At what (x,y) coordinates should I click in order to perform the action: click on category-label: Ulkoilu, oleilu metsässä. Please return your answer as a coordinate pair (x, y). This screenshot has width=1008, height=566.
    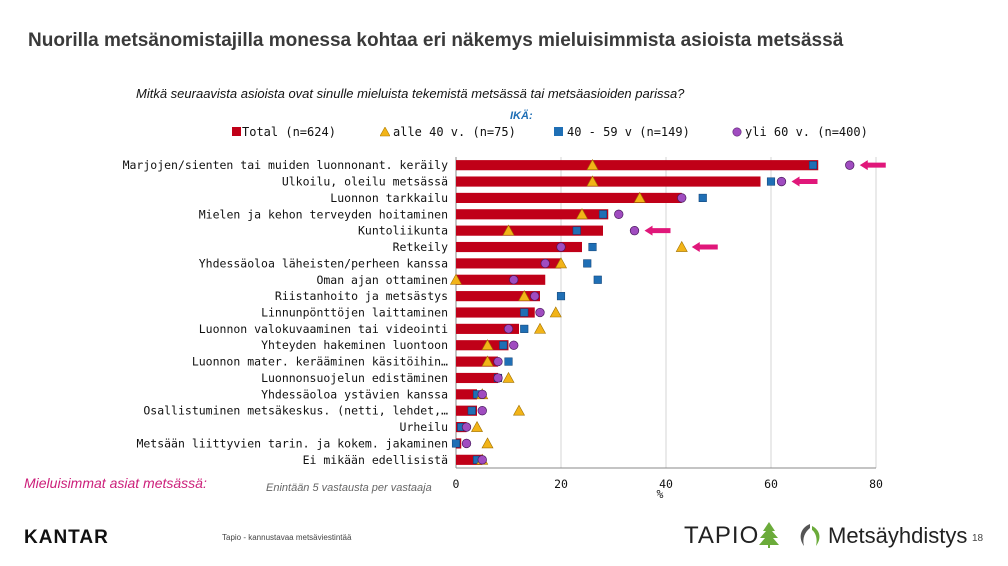
    Looking at the image, I should click on (365, 182).